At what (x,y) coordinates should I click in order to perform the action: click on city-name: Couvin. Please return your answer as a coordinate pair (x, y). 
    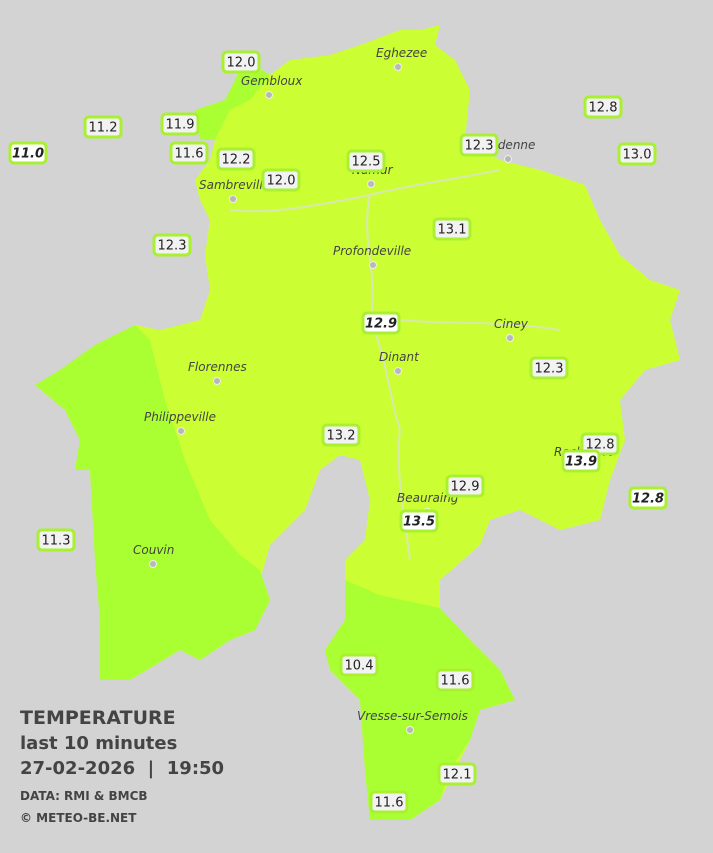
    Looking at the image, I should click on (153, 550).